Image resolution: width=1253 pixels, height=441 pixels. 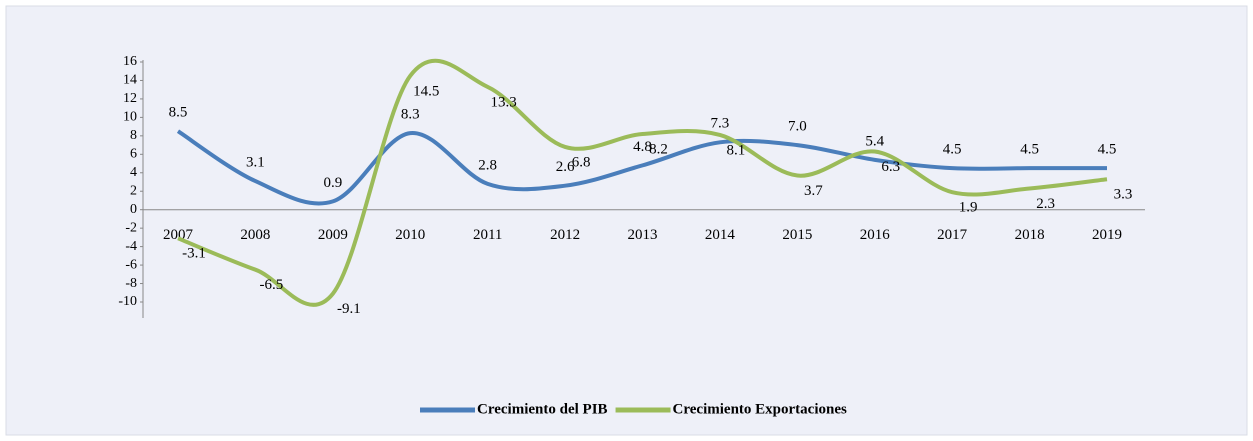 I want to click on data-label: 6.3, so click(x=890, y=167).